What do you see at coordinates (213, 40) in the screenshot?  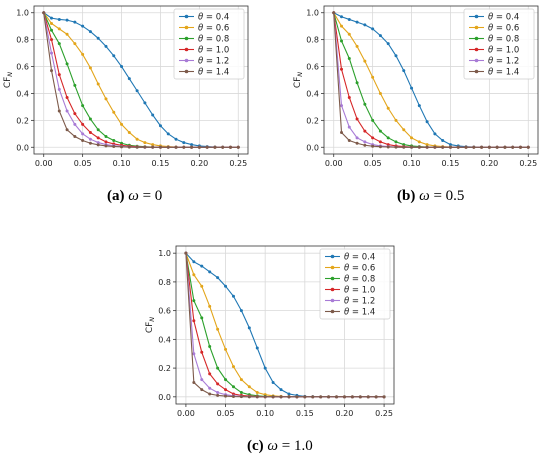 I see `chart-a-legend-label: θ = 0.8` at bounding box center [213, 40].